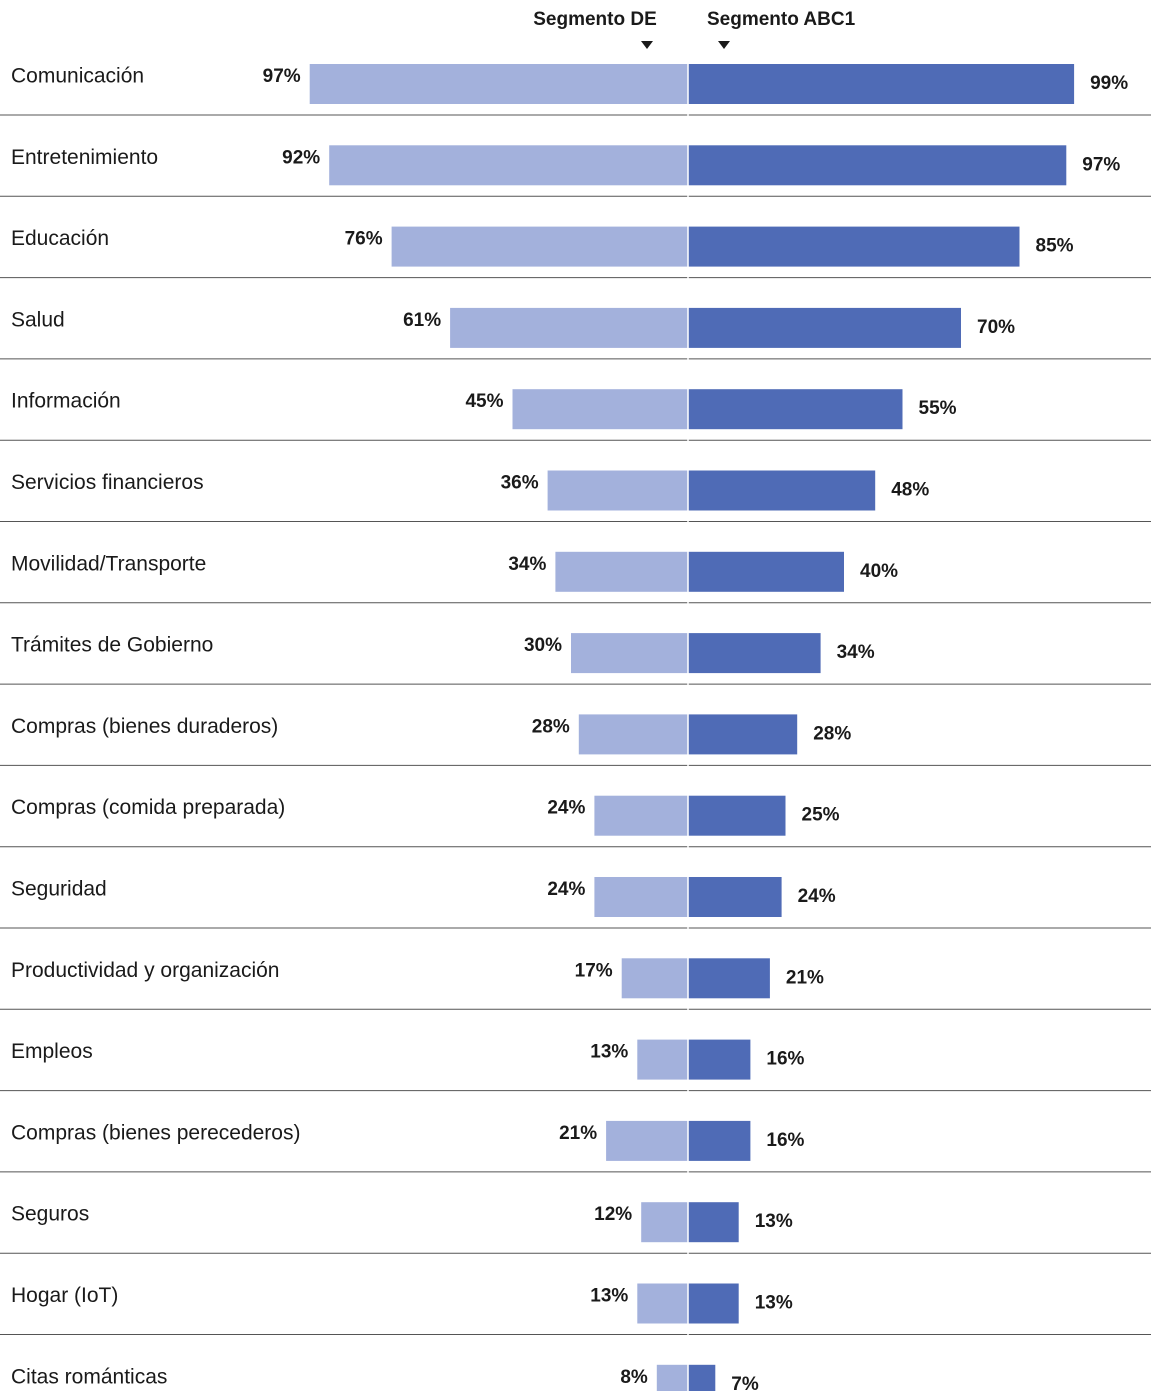  I want to click on value-label: 61%, so click(422, 320).